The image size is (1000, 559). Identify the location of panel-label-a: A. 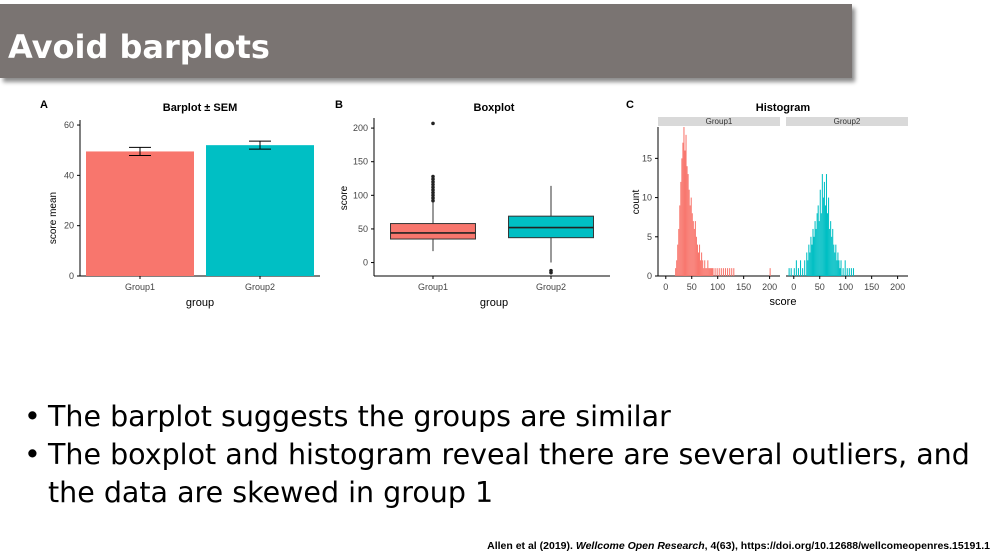
(44, 105).